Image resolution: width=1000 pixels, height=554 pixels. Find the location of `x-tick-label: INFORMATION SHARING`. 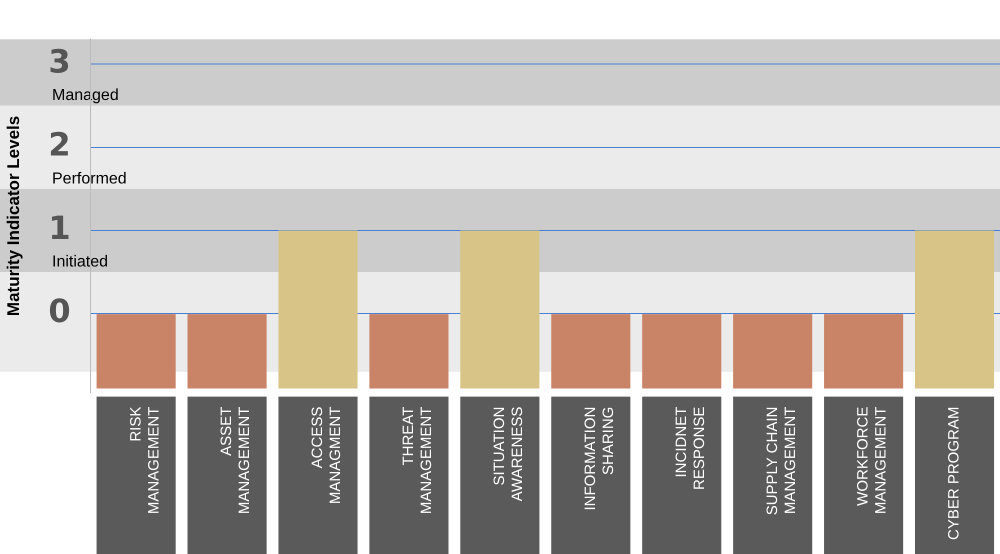

x-tick-label: INFORMATION SHARING is located at coordinates (599, 458).